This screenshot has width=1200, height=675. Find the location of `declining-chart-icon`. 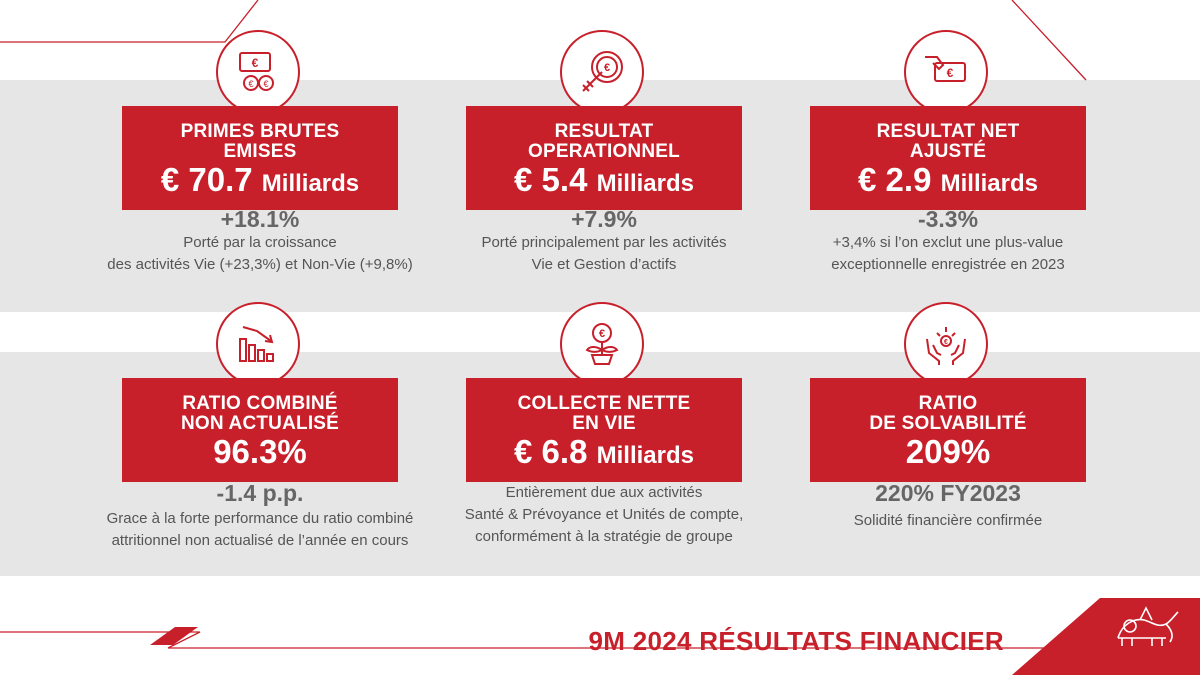

declining-chart-icon is located at coordinates (258, 344).